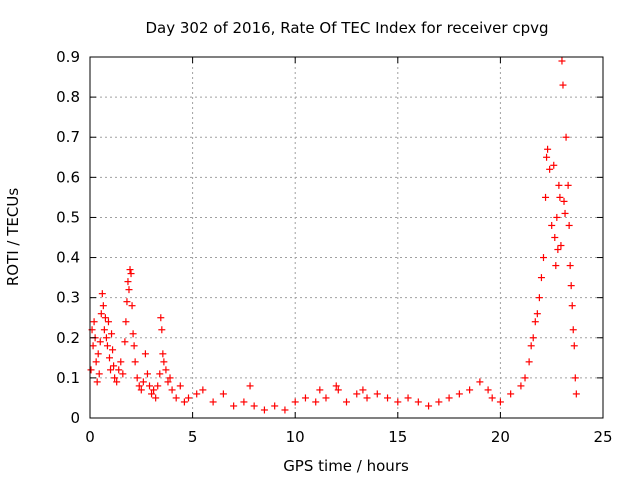 Image resolution: width=640 pixels, height=480 pixels. What do you see at coordinates (500, 437) in the screenshot?
I see `x-tick-label: 20` at bounding box center [500, 437].